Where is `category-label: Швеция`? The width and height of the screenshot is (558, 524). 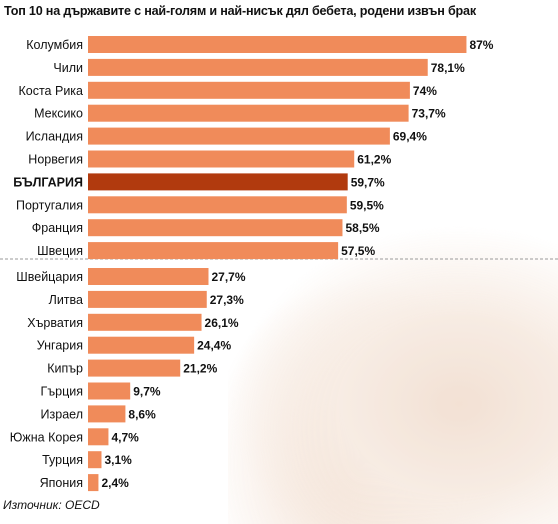 category-label: Швеция is located at coordinates (60, 251).